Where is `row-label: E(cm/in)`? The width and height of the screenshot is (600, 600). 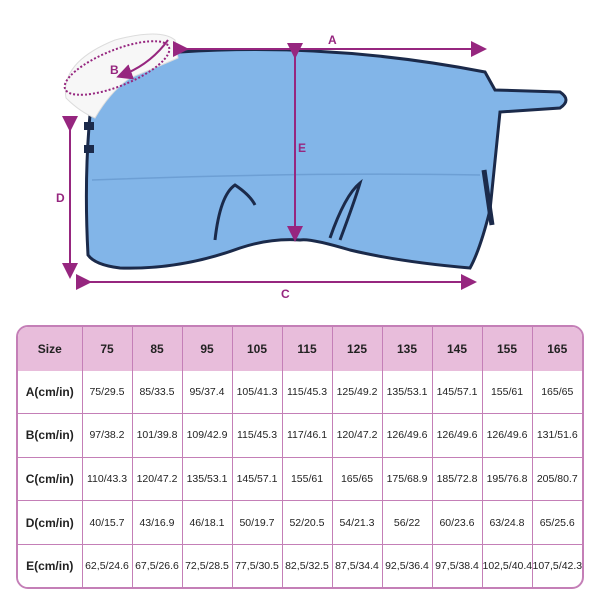 row-label: E(cm/in) is located at coordinates (50, 565).